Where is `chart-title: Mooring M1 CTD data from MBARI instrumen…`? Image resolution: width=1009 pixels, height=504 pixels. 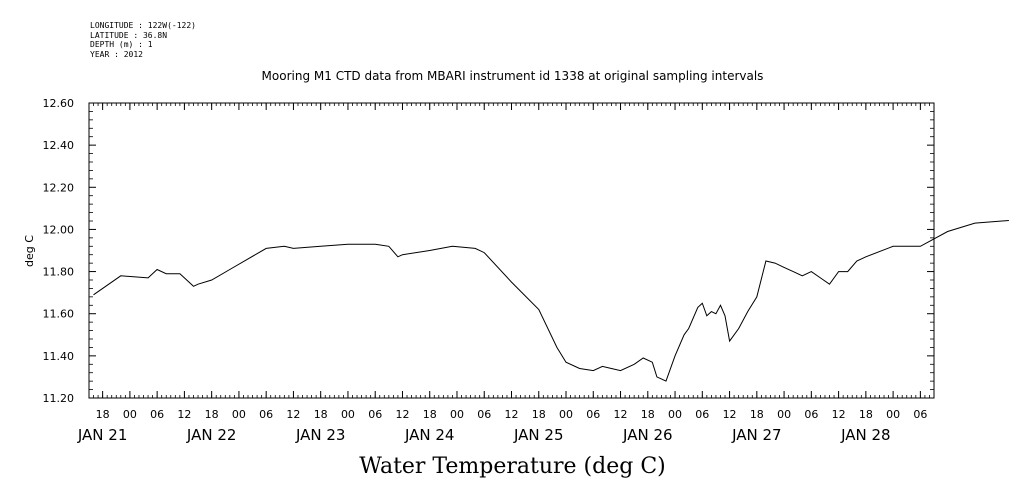 chart-title: Mooring M1 CTD data from MBARI instrumen… is located at coordinates (512, 76).